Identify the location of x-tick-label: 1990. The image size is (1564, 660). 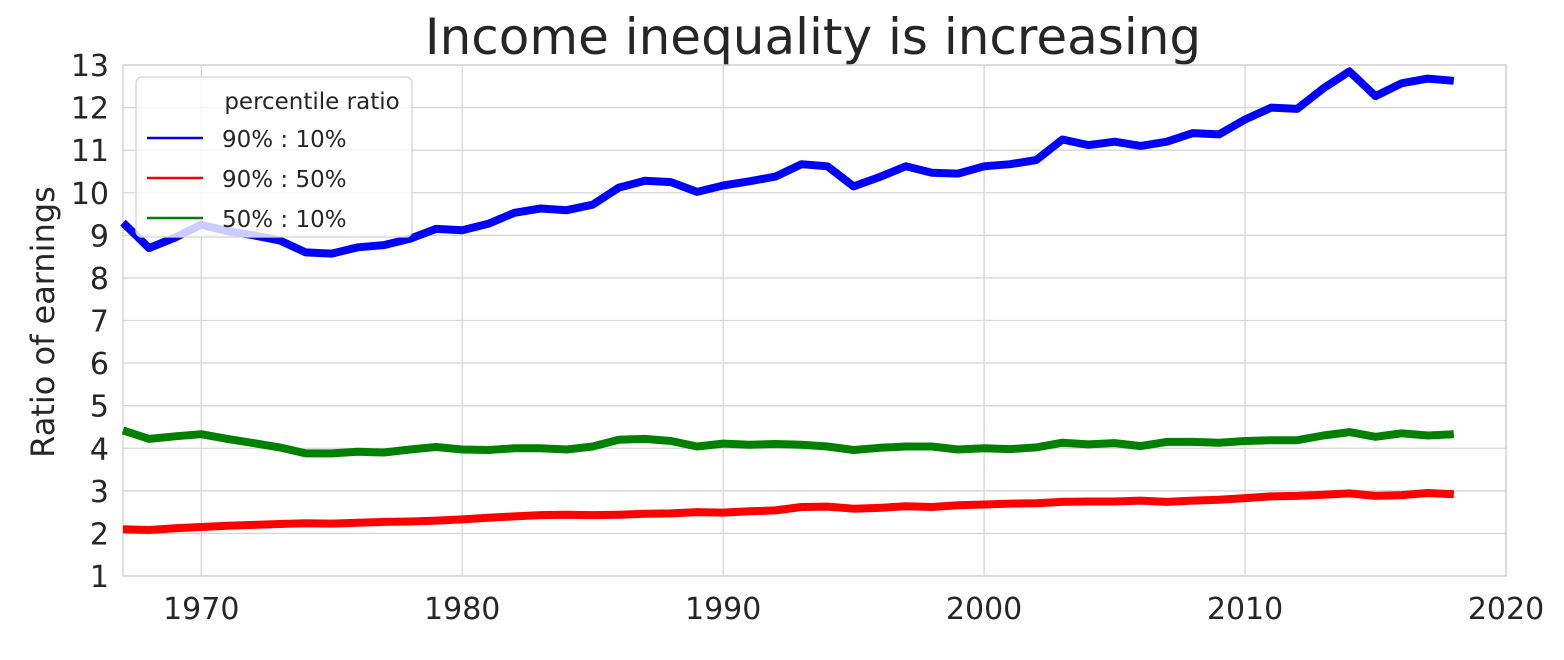
(723, 609).